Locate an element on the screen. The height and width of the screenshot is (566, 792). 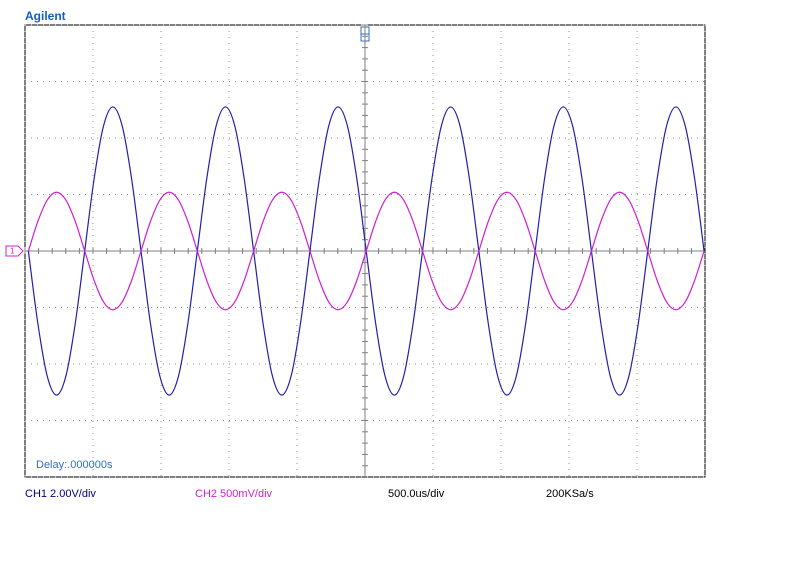
timebase-label: 500.0us/div is located at coordinates (416, 494).